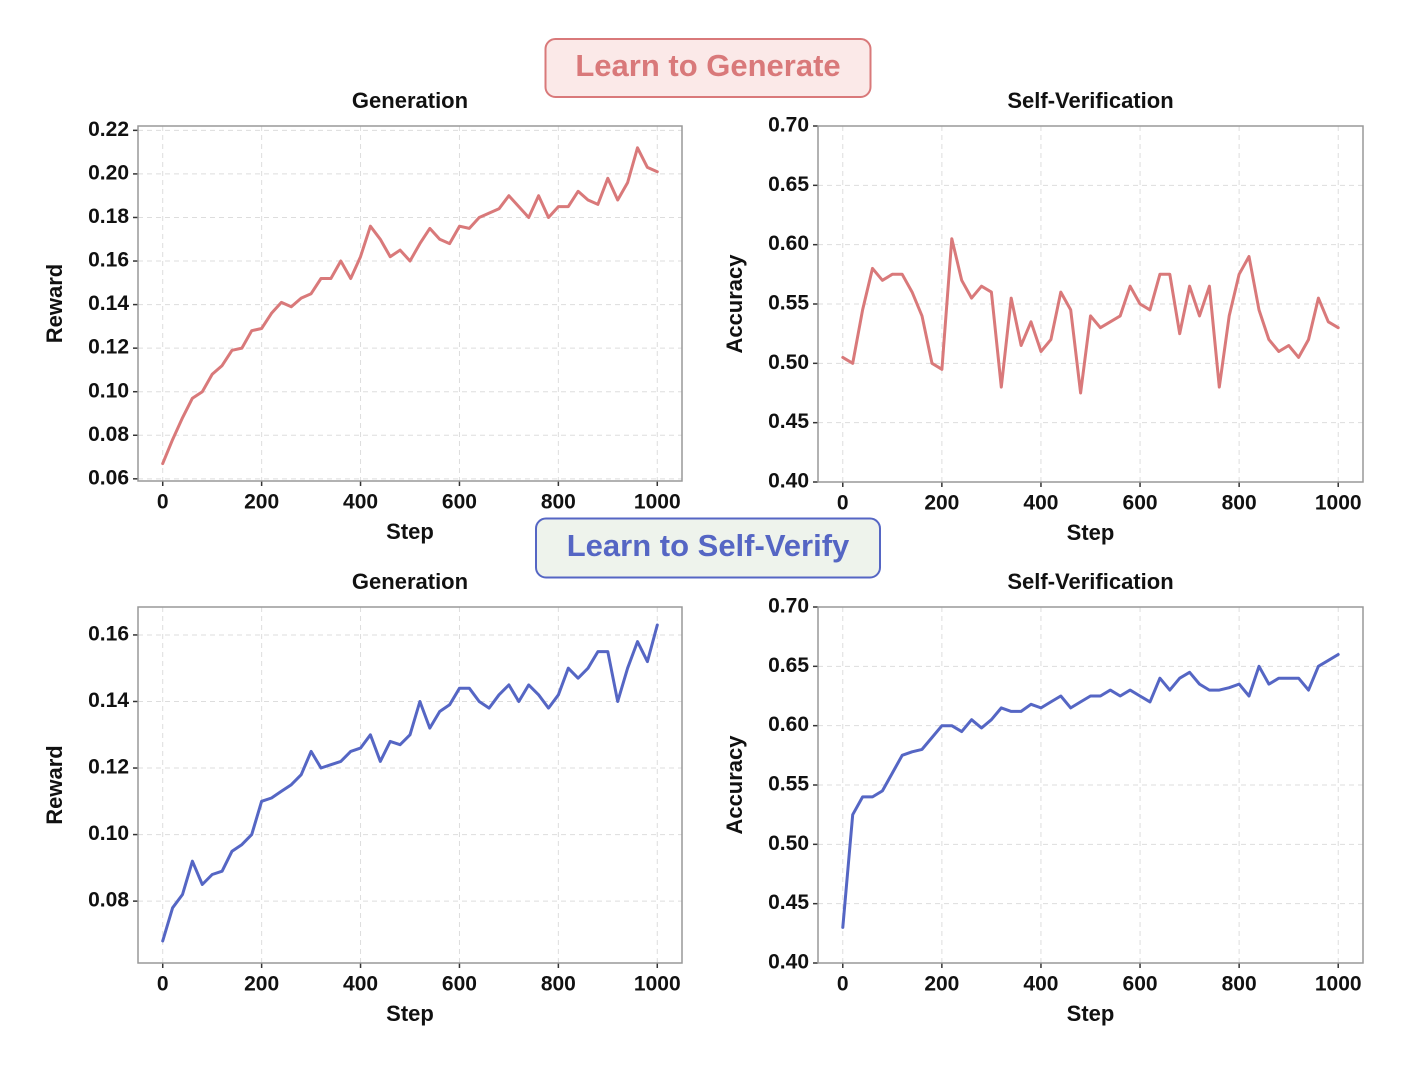  I want to click on section-label: Learn to Generate, so click(707, 65).